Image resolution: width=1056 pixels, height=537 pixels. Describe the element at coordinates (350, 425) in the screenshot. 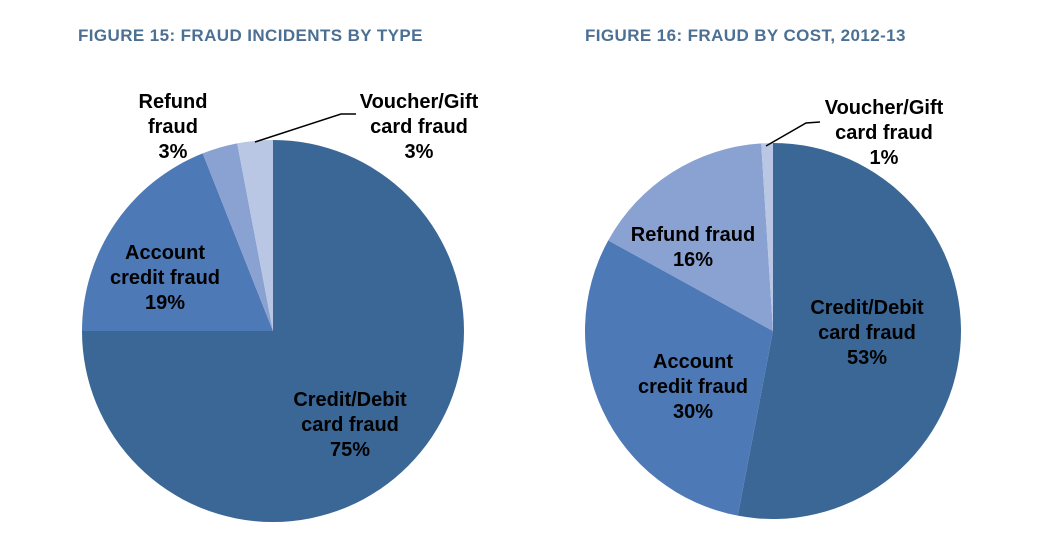

I see `label-credit-debit-card-fraud-fig15: Credit/Debit card fraud 75%` at that location.